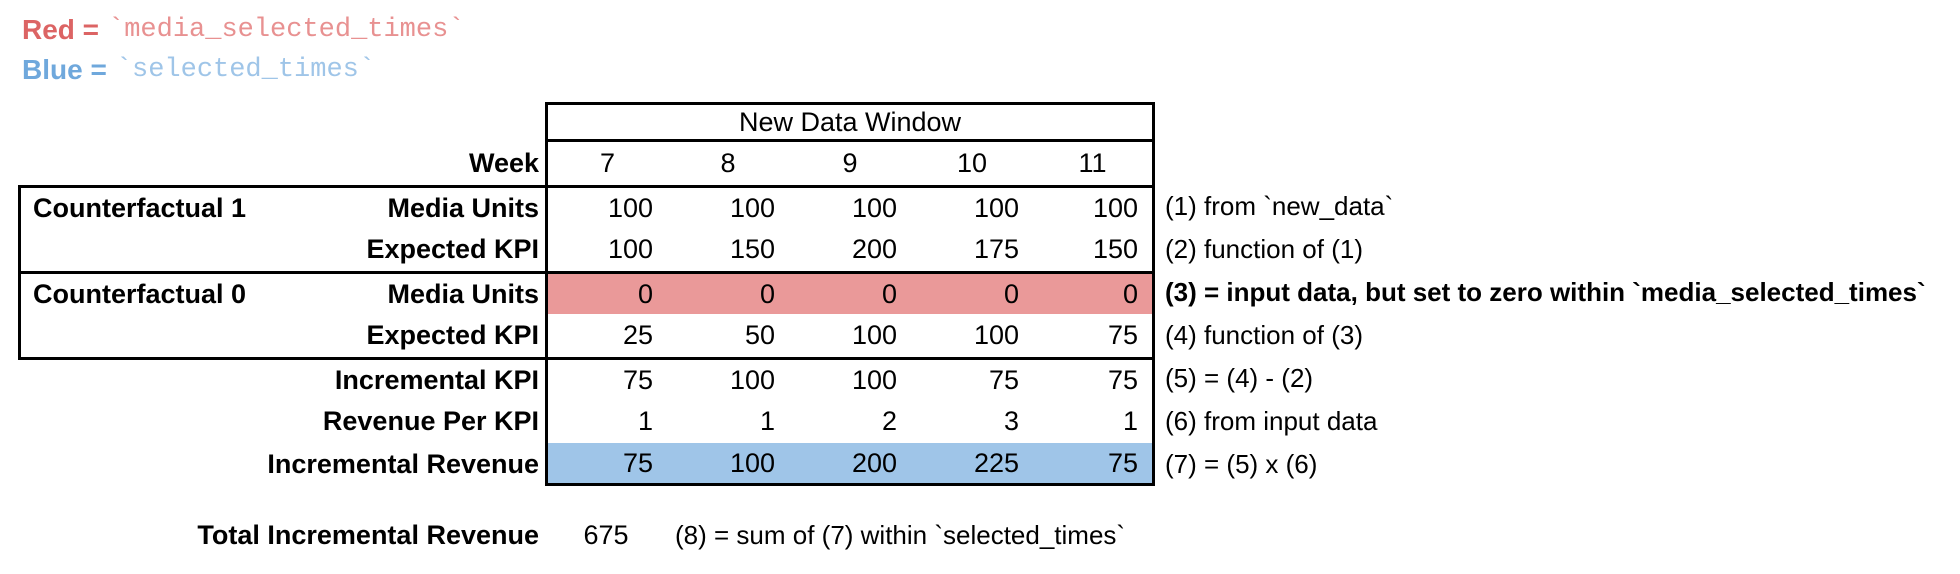 This screenshot has width=1960, height=574. What do you see at coordinates (1011, 421) in the screenshot?
I see `value-cell: 3` at bounding box center [1011, 421].